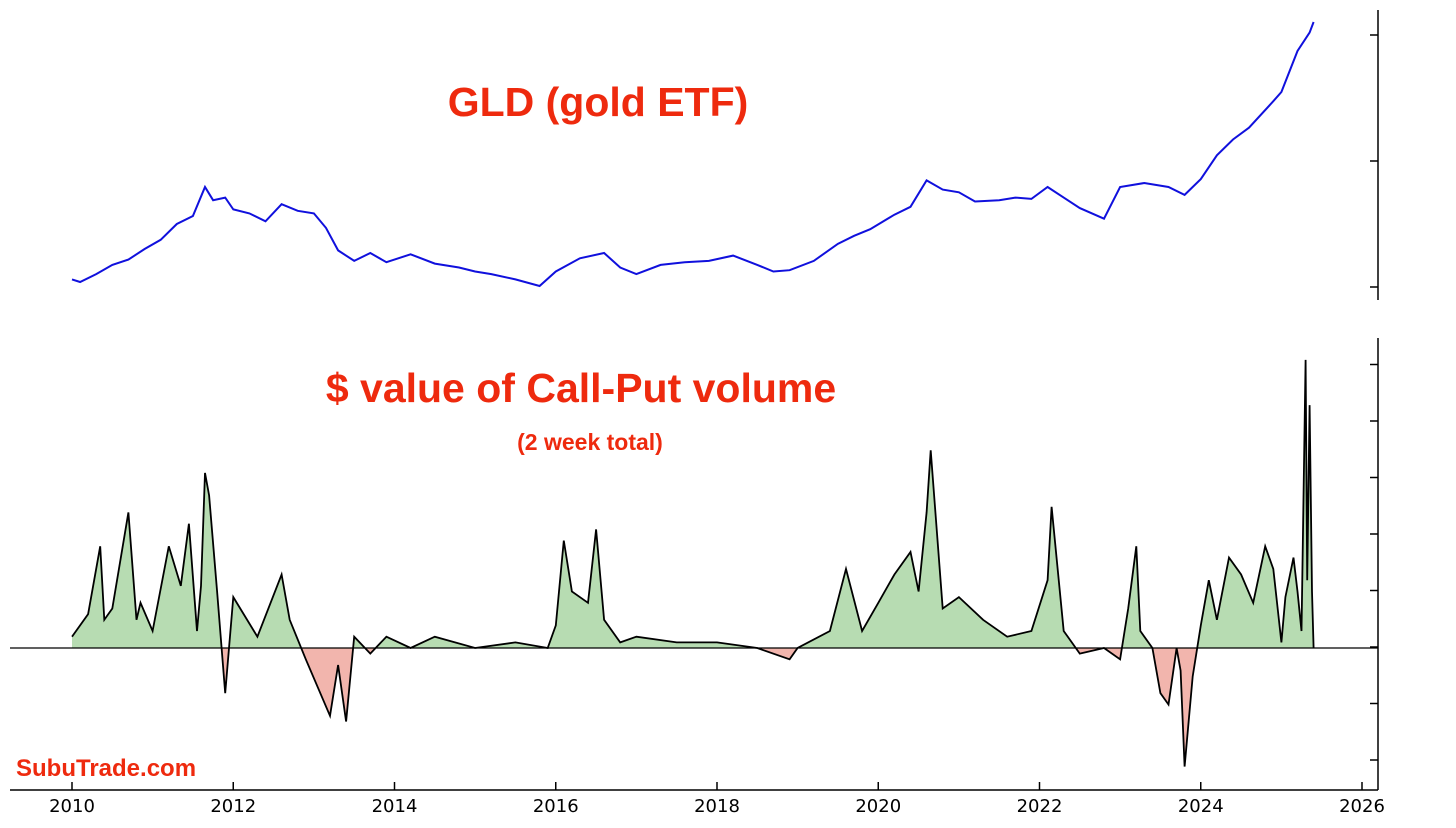  What do you see at coordinates (581, 388) in the screenshot?
I see `bottom-chart-title: $ value of Call-Put volume` at bounding box center [581, 388].